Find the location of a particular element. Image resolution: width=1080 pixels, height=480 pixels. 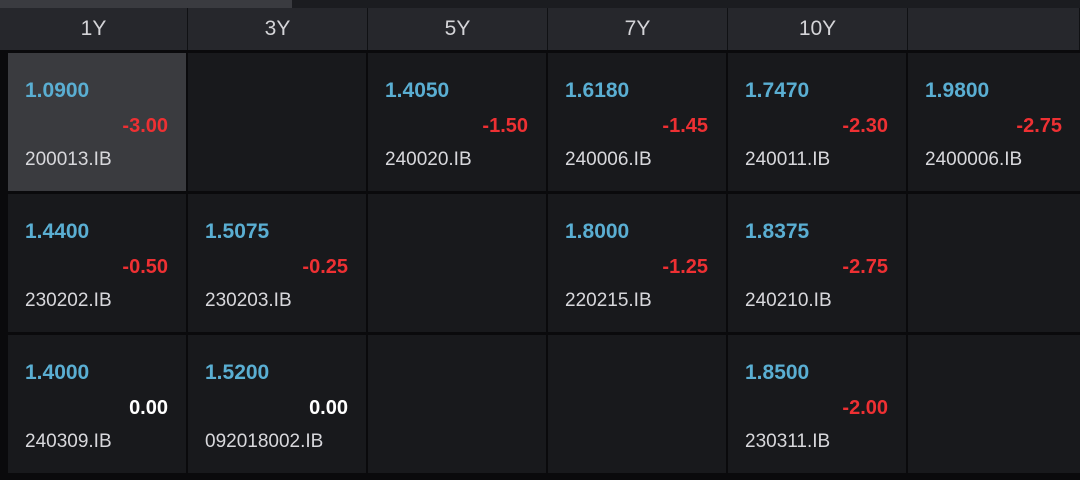

quote-cell: 1.7470 -2.30 240011.IB is located at coordinates (817, 122).